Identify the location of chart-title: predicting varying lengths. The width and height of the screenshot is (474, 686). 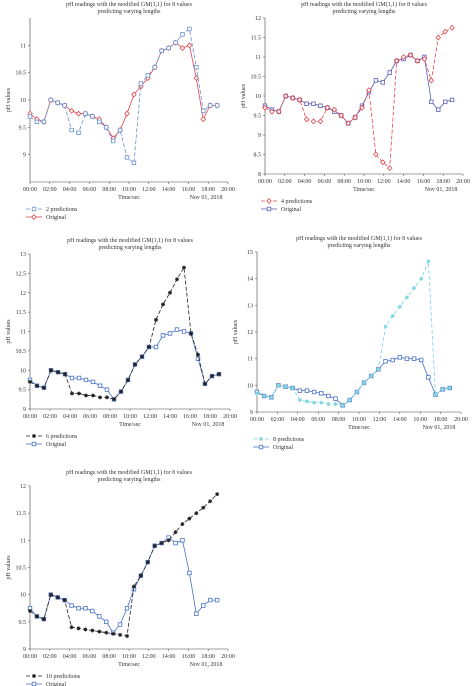
(130, 12).